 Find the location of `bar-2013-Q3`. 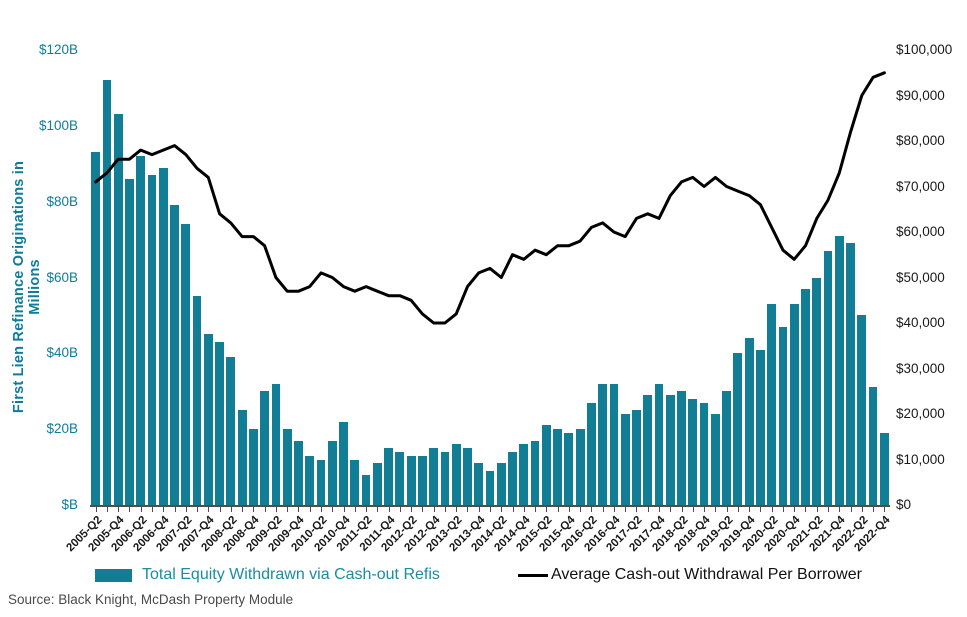

bar-2013-Q3 is located at coordinates (467, 476).